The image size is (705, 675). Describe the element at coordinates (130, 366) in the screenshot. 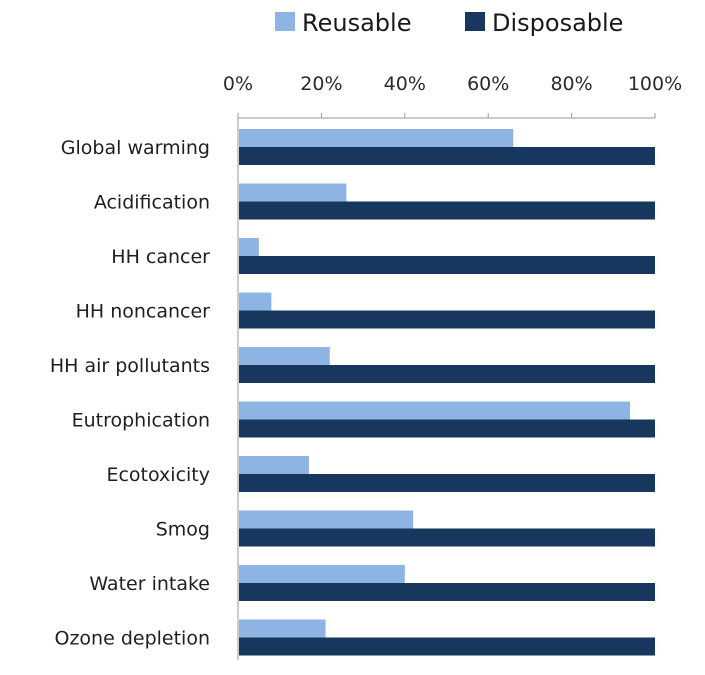

I see `category-label: HH air pollutants` at that location.